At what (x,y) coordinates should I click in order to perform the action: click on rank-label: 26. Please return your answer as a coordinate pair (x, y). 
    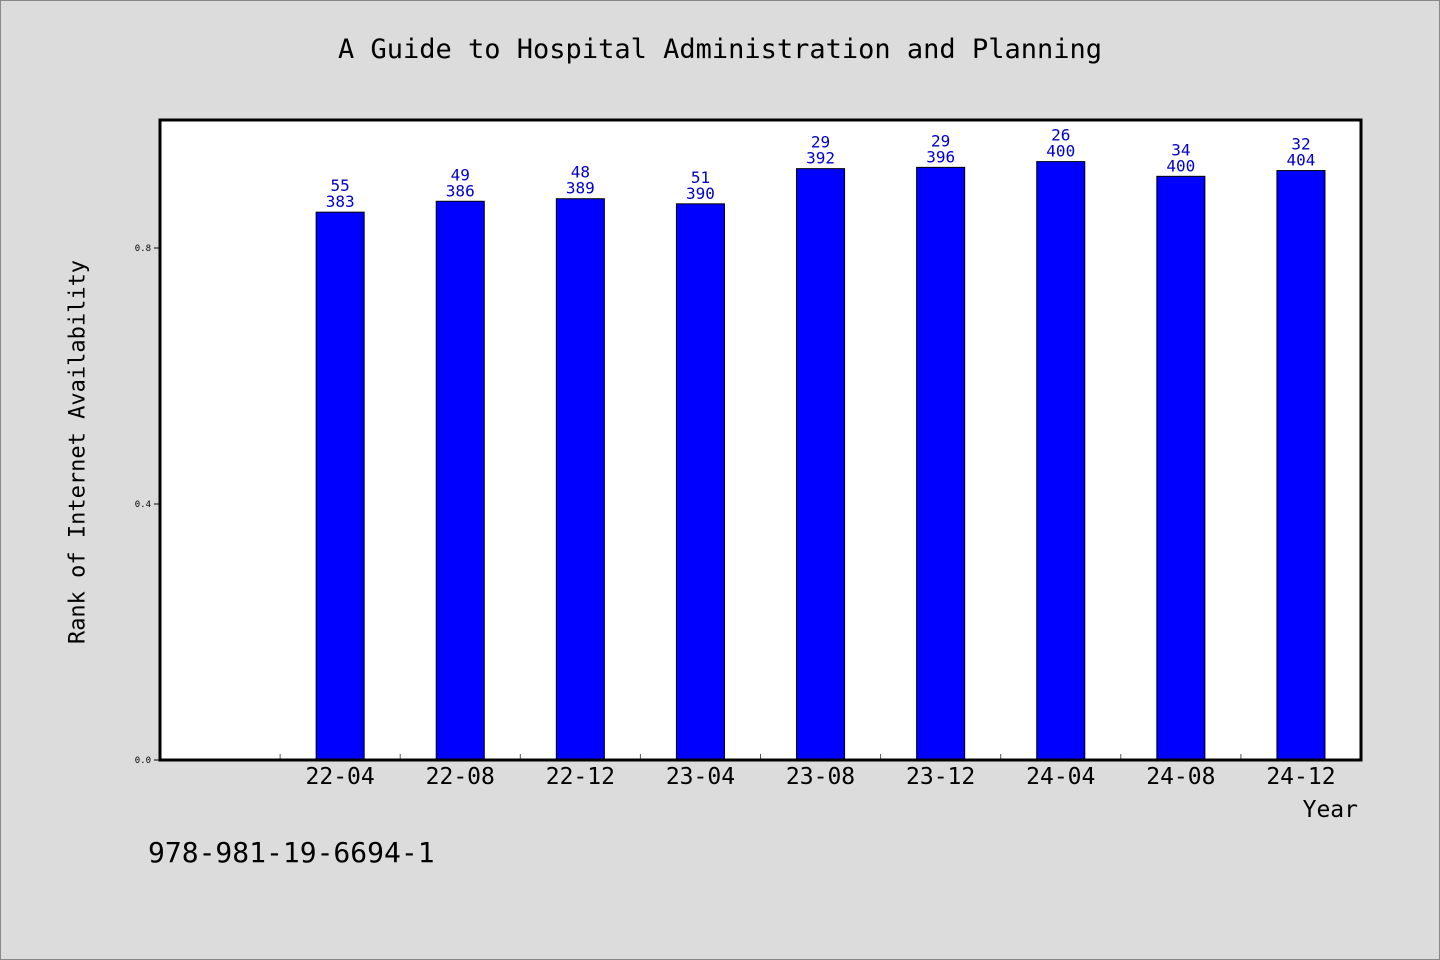
    Looking at the image, I should click on (1060, 135).